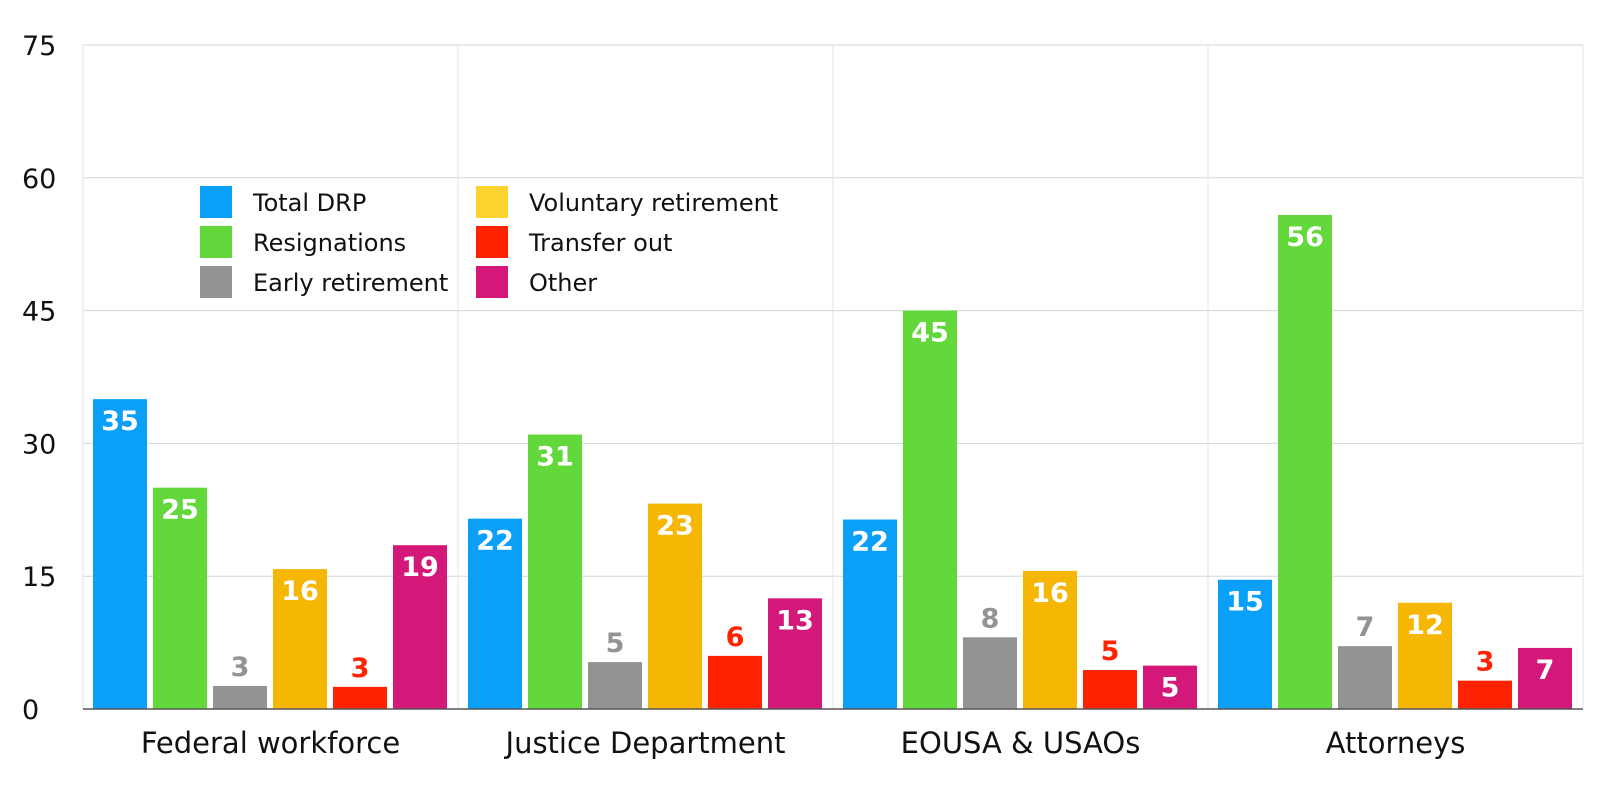 The height and width of the screenshot is (785, 1600). What do you see at coordinates (1396, 743) in the screenshot?
I see `x-category-label-attorneys: Attorneys` at bounding box center [1396, 743].